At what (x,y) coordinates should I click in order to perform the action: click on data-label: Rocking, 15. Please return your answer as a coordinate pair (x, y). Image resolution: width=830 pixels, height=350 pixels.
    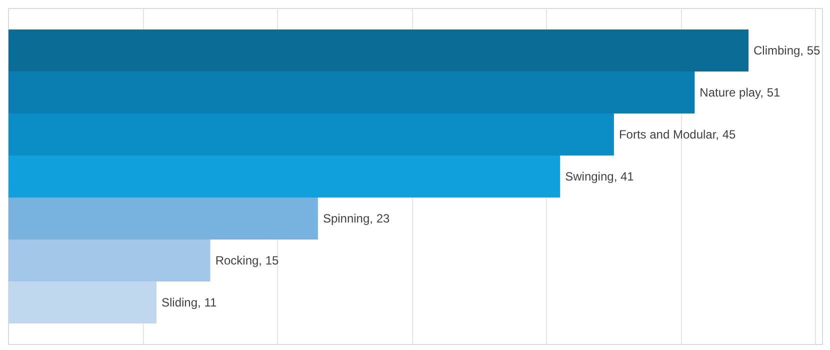
    Looking at the image, I should click on (247, 261).